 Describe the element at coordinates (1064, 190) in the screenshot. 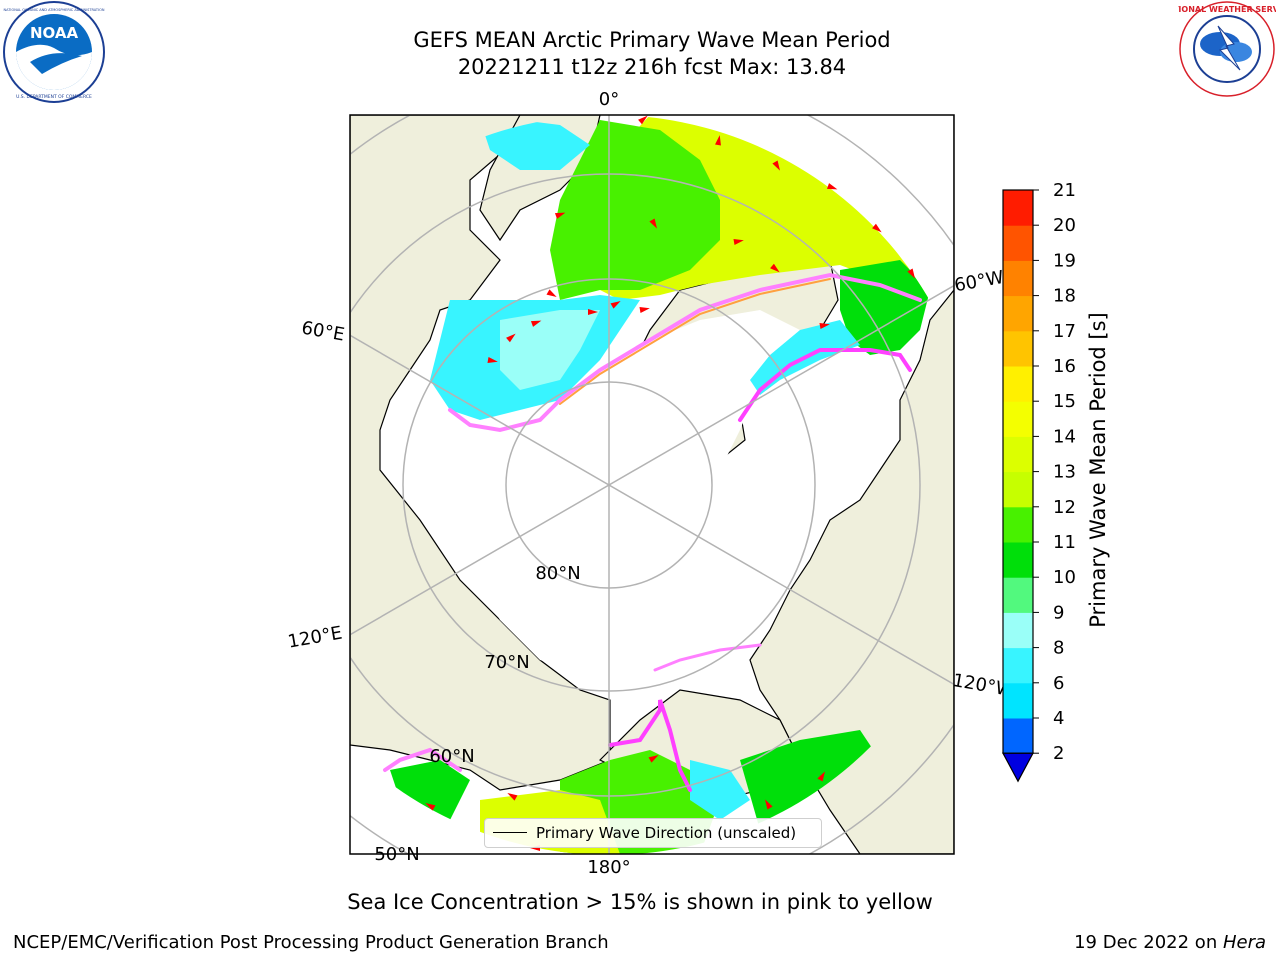

I see `colorbar-tick-label: 21` at that location.